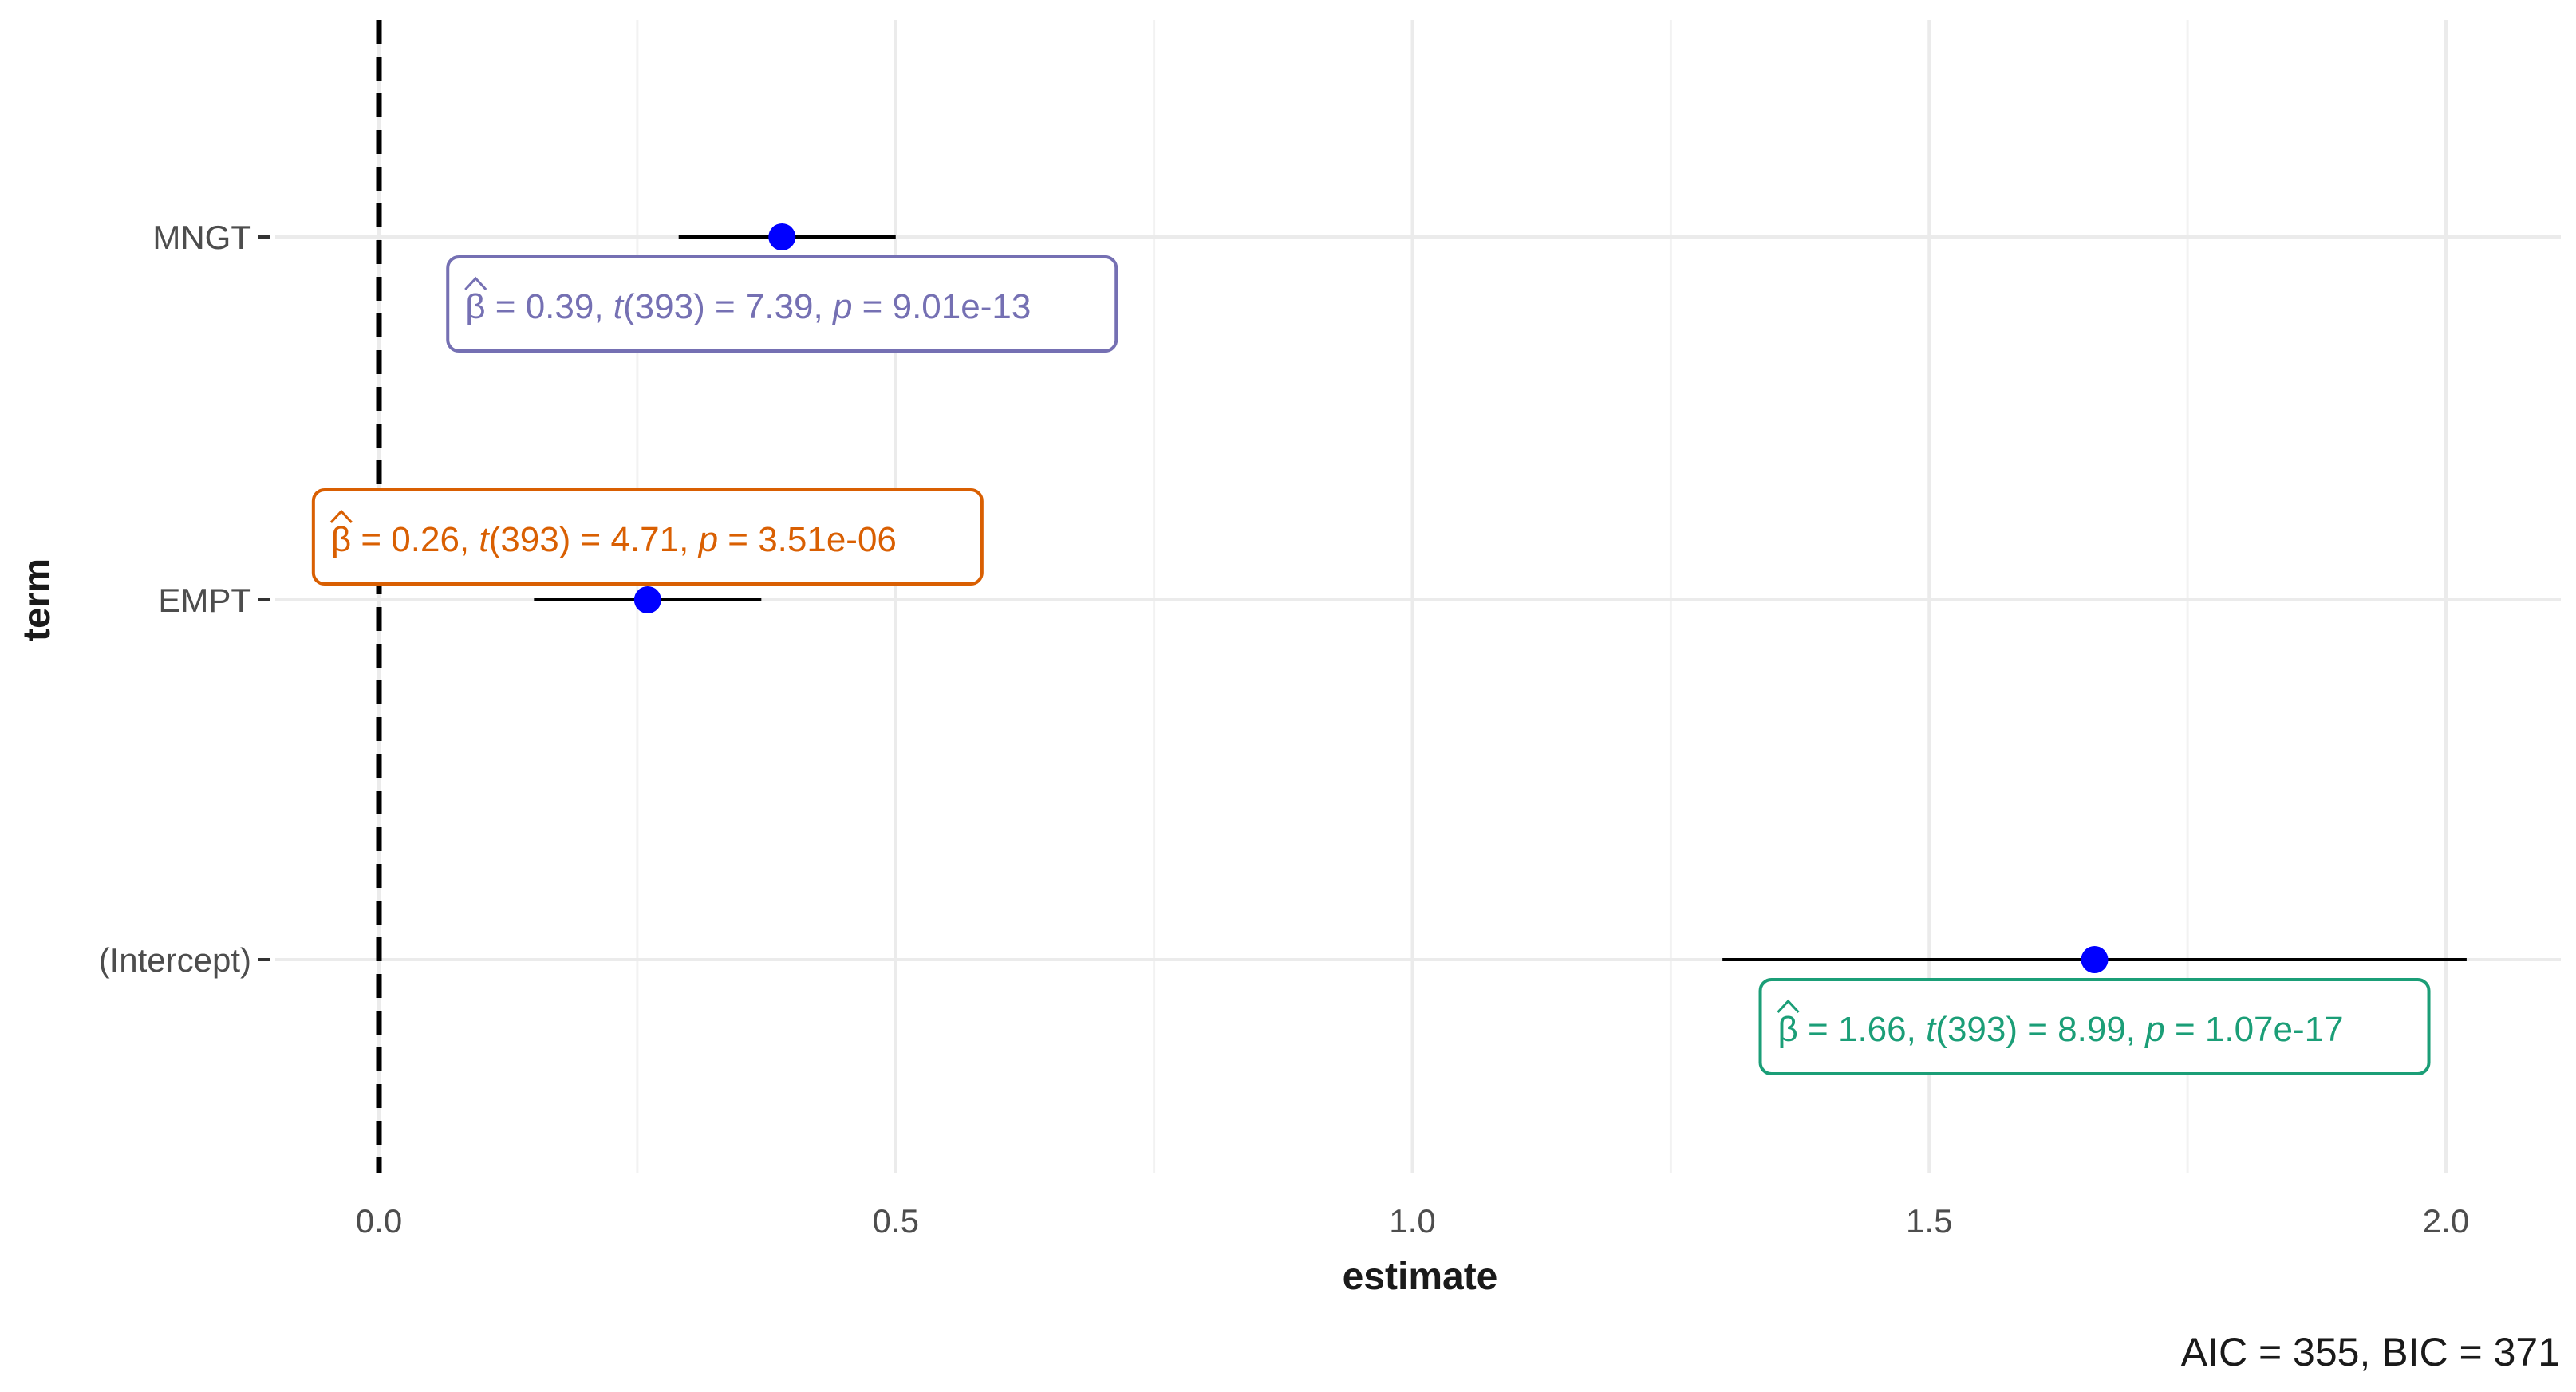 This screenshot has width=2576, height=1392. Describe the element at coordinates (748, 306) in the screenshot. I see `annotation-text: β = 0.39, t(393) = 7.39, p = 9.01e-13` at that location.